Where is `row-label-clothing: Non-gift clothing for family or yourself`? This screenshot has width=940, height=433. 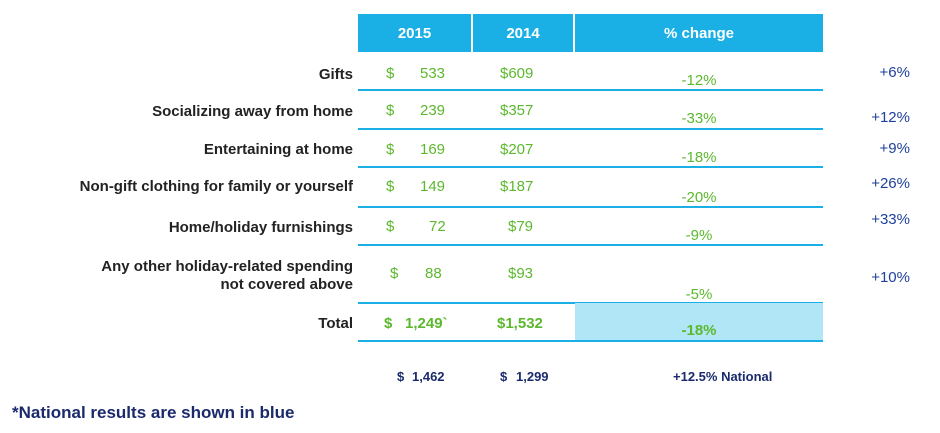
row-label-clothing: Non-gift clothing for family or yourself is located at coordinates (216, 186).